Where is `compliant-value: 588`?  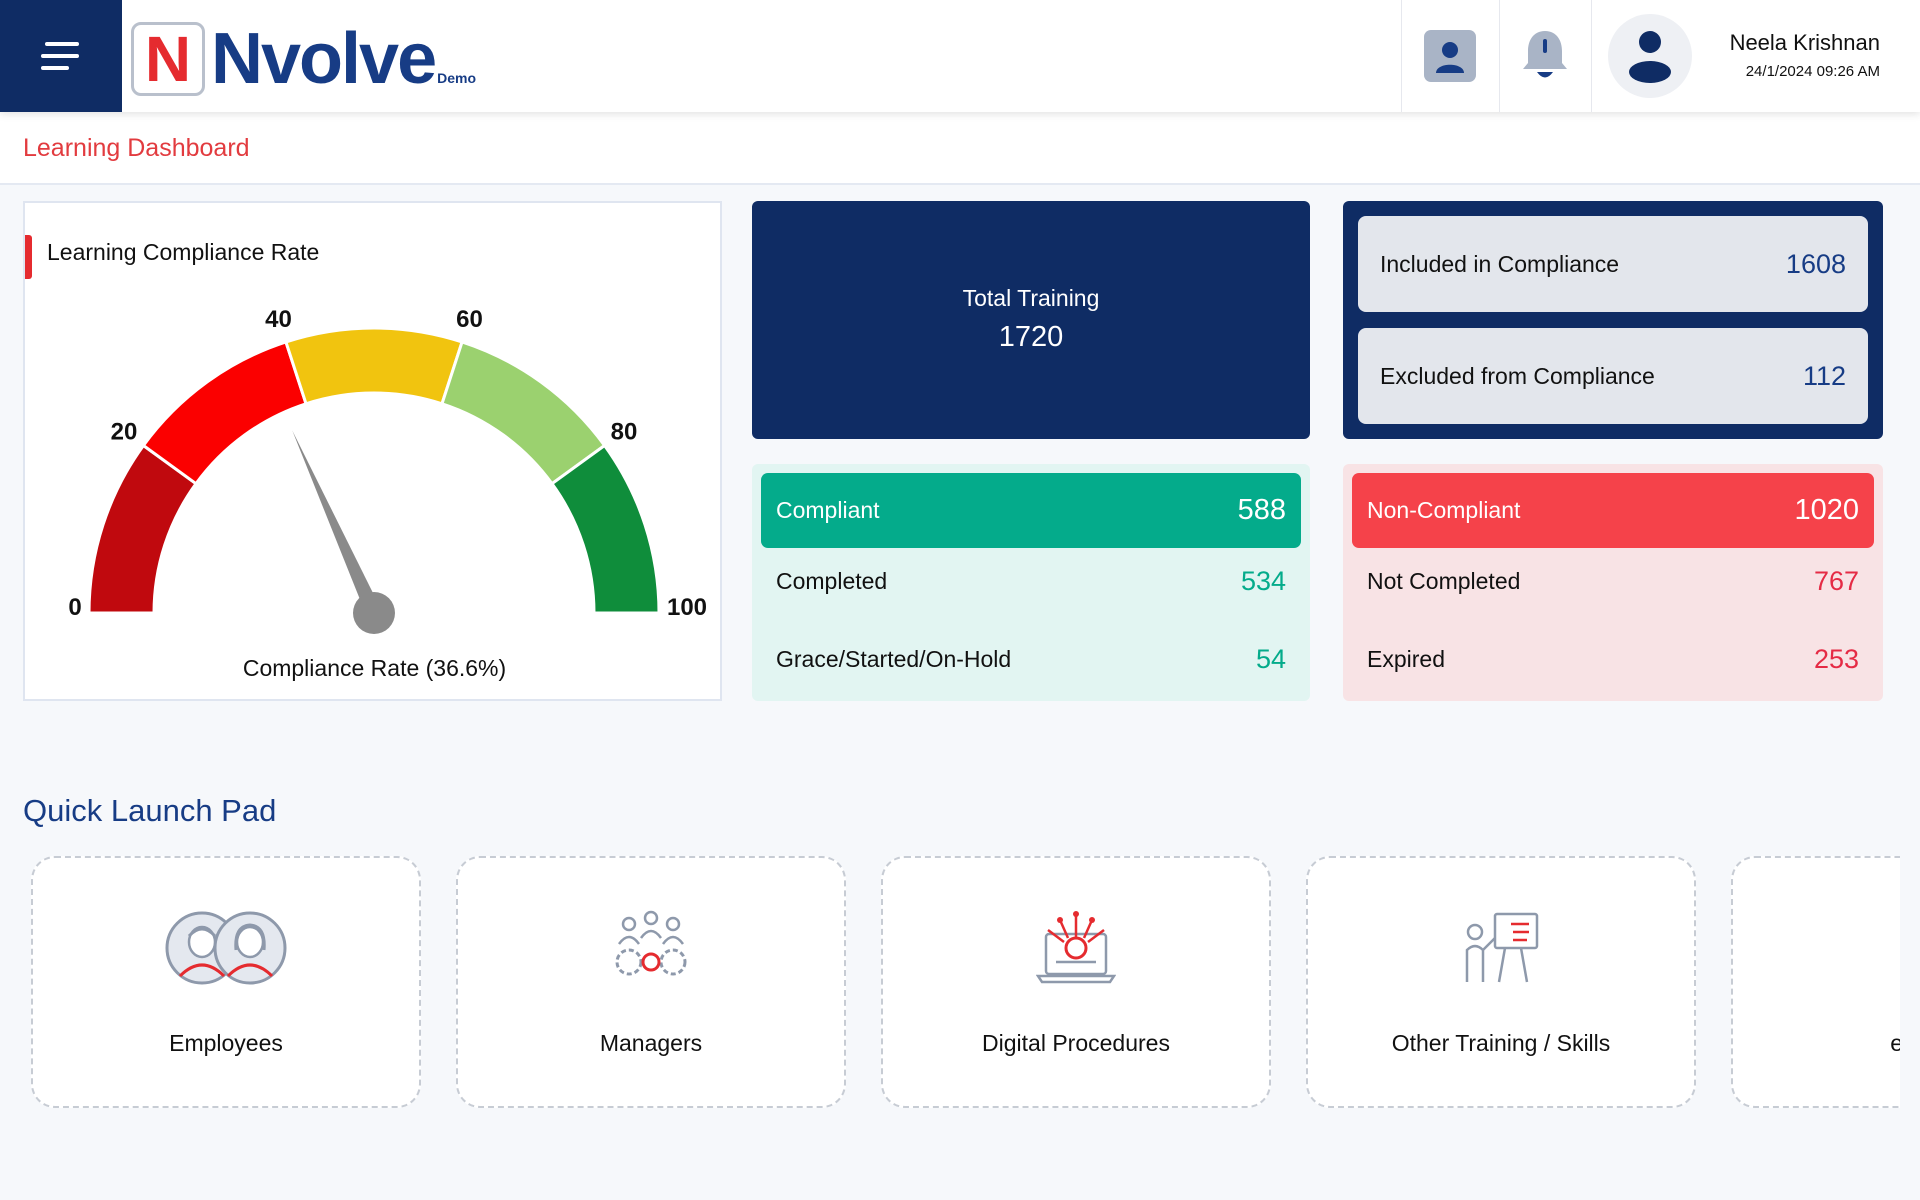
compliant-value: 588 is located at coordinates (1261, 510).